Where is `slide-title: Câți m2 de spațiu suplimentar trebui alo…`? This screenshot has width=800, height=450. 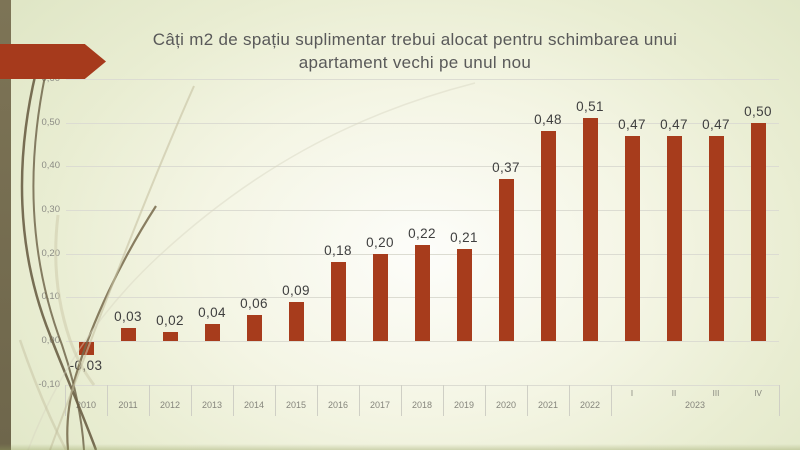 slide-title: Câți m2 de spațiu suplimentar trebui alo… is located at coordinates (415, 51).